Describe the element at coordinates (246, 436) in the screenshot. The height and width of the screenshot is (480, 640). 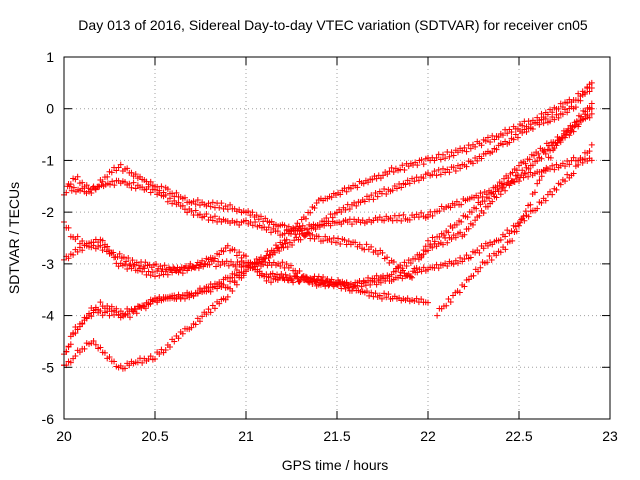
I see `x-tick-label: 21` at that location.